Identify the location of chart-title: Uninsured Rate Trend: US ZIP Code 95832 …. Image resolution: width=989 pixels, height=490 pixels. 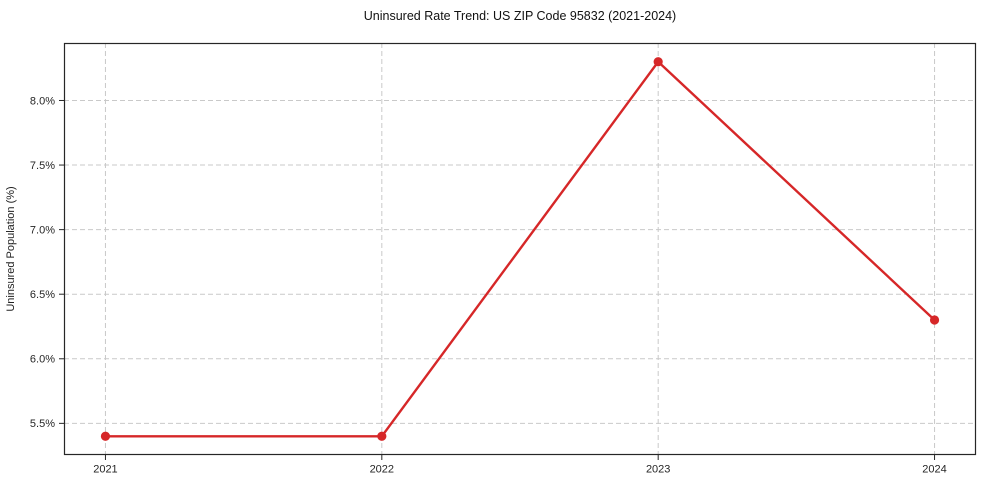
(520, 16).